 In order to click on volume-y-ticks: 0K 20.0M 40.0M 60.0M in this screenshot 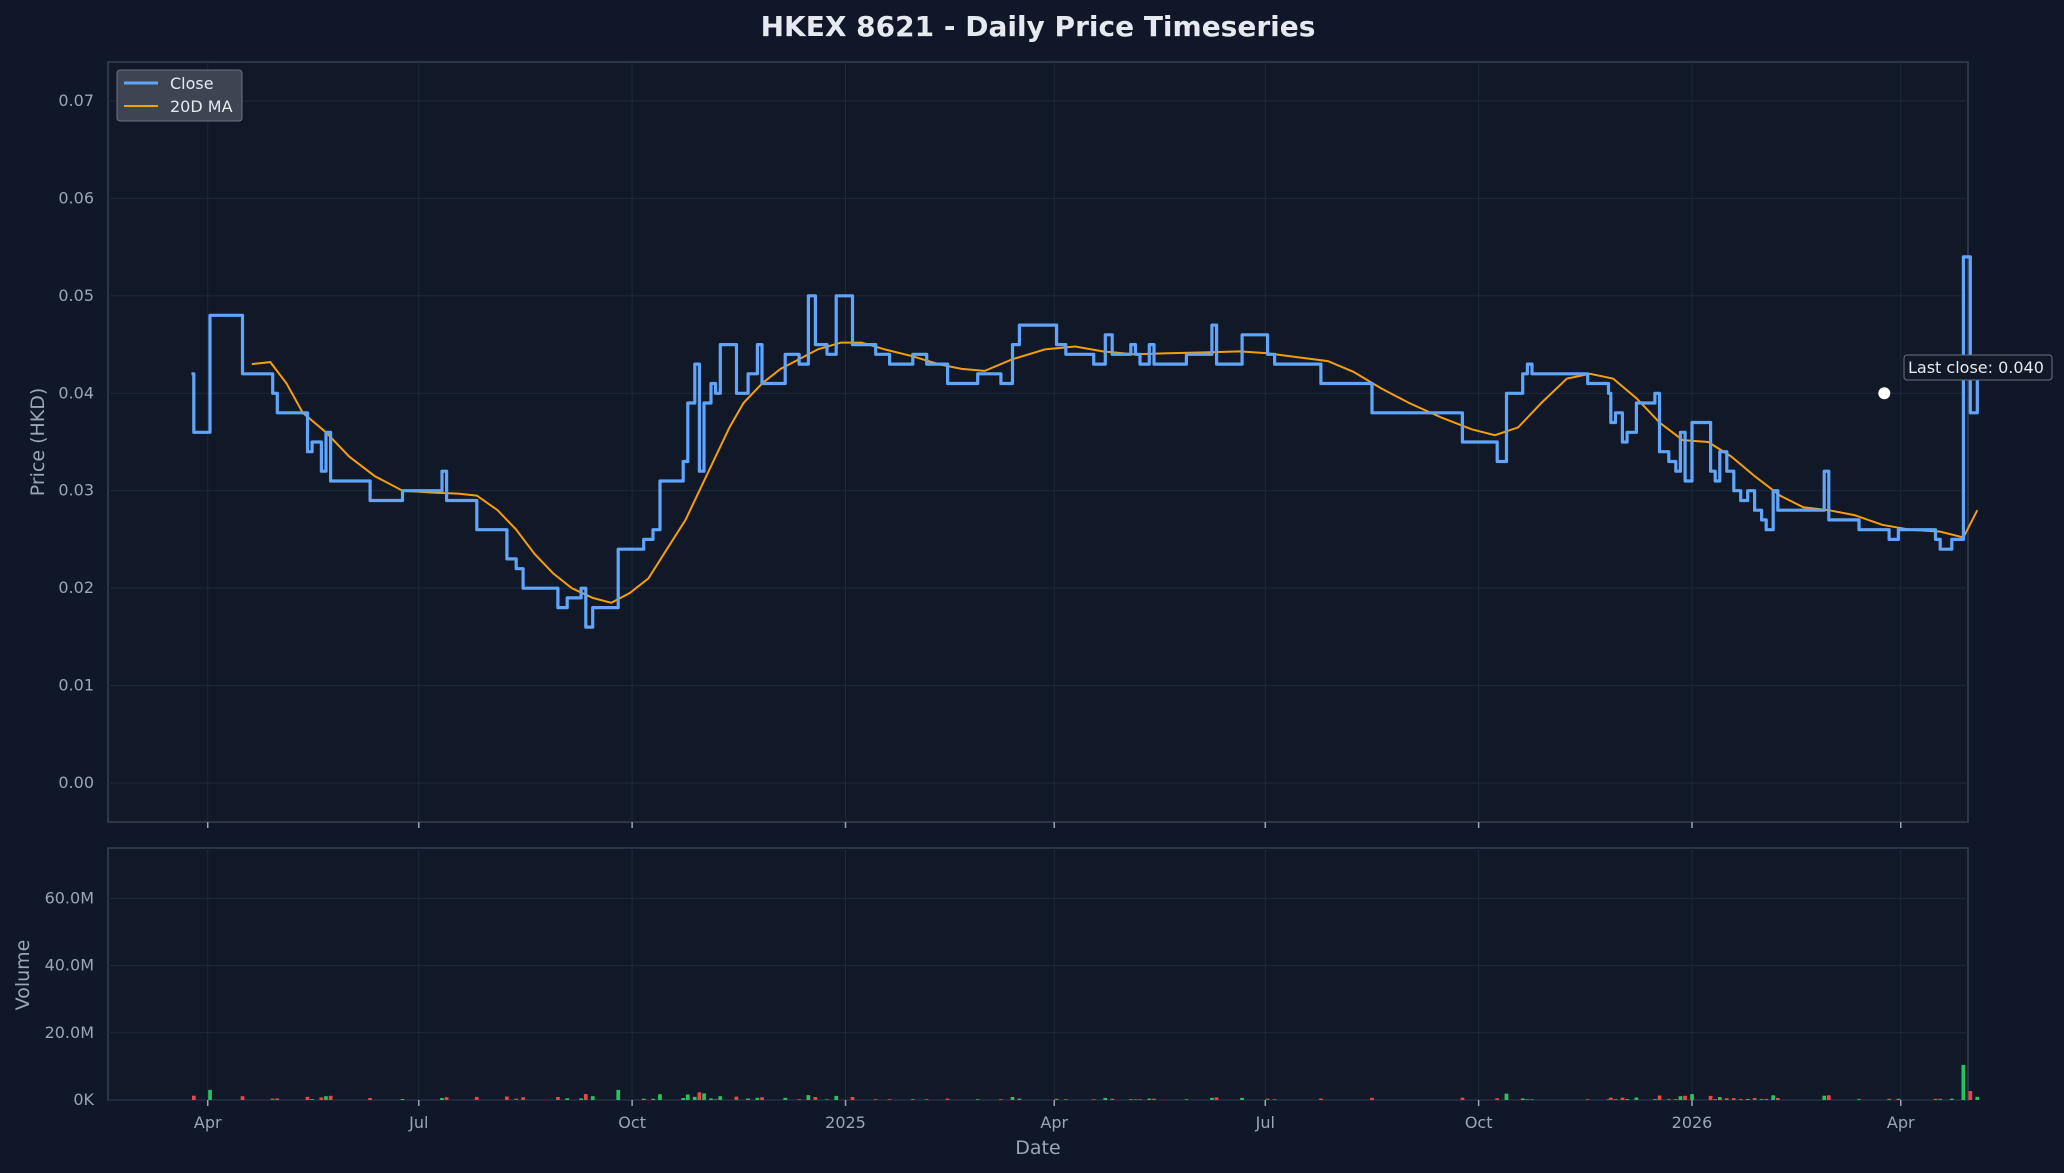, I will do `click(70, 998)`.